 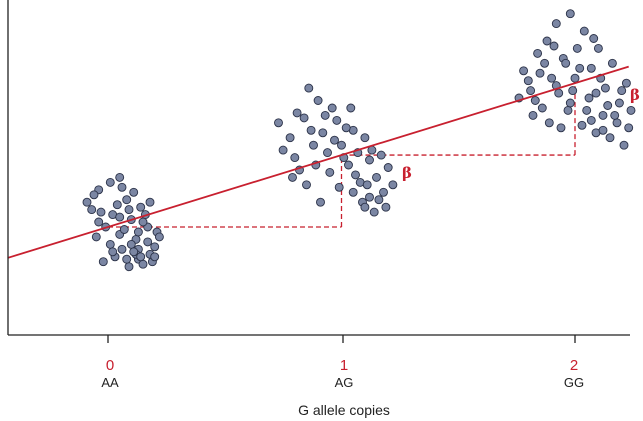 What do you see at coordinates (635, 95) in the screenshot?
I see `beta-label-2: β` at bounding box center [635, 95].